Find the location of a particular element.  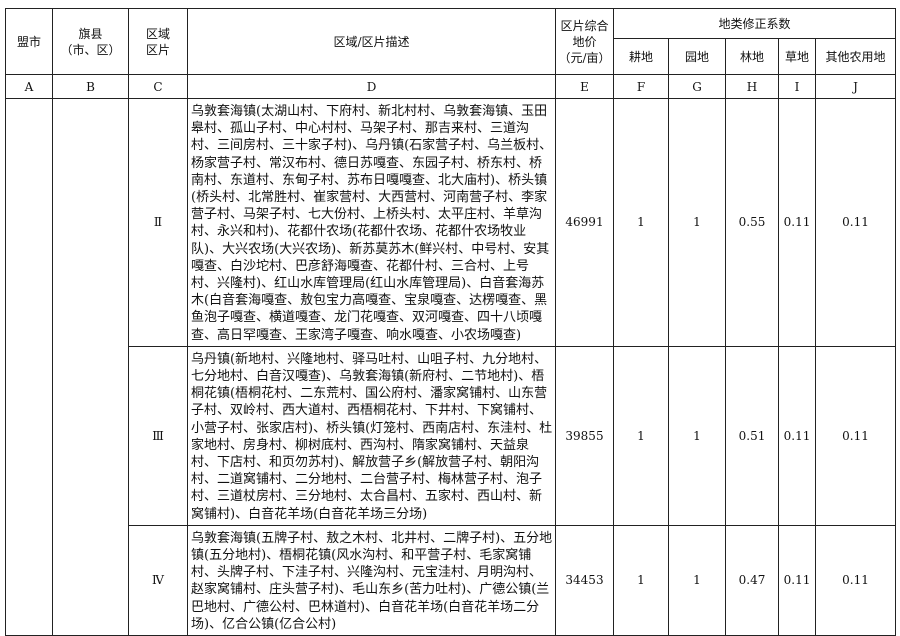

zone-cell: Ⅳ is located at coordinates (158, 580).